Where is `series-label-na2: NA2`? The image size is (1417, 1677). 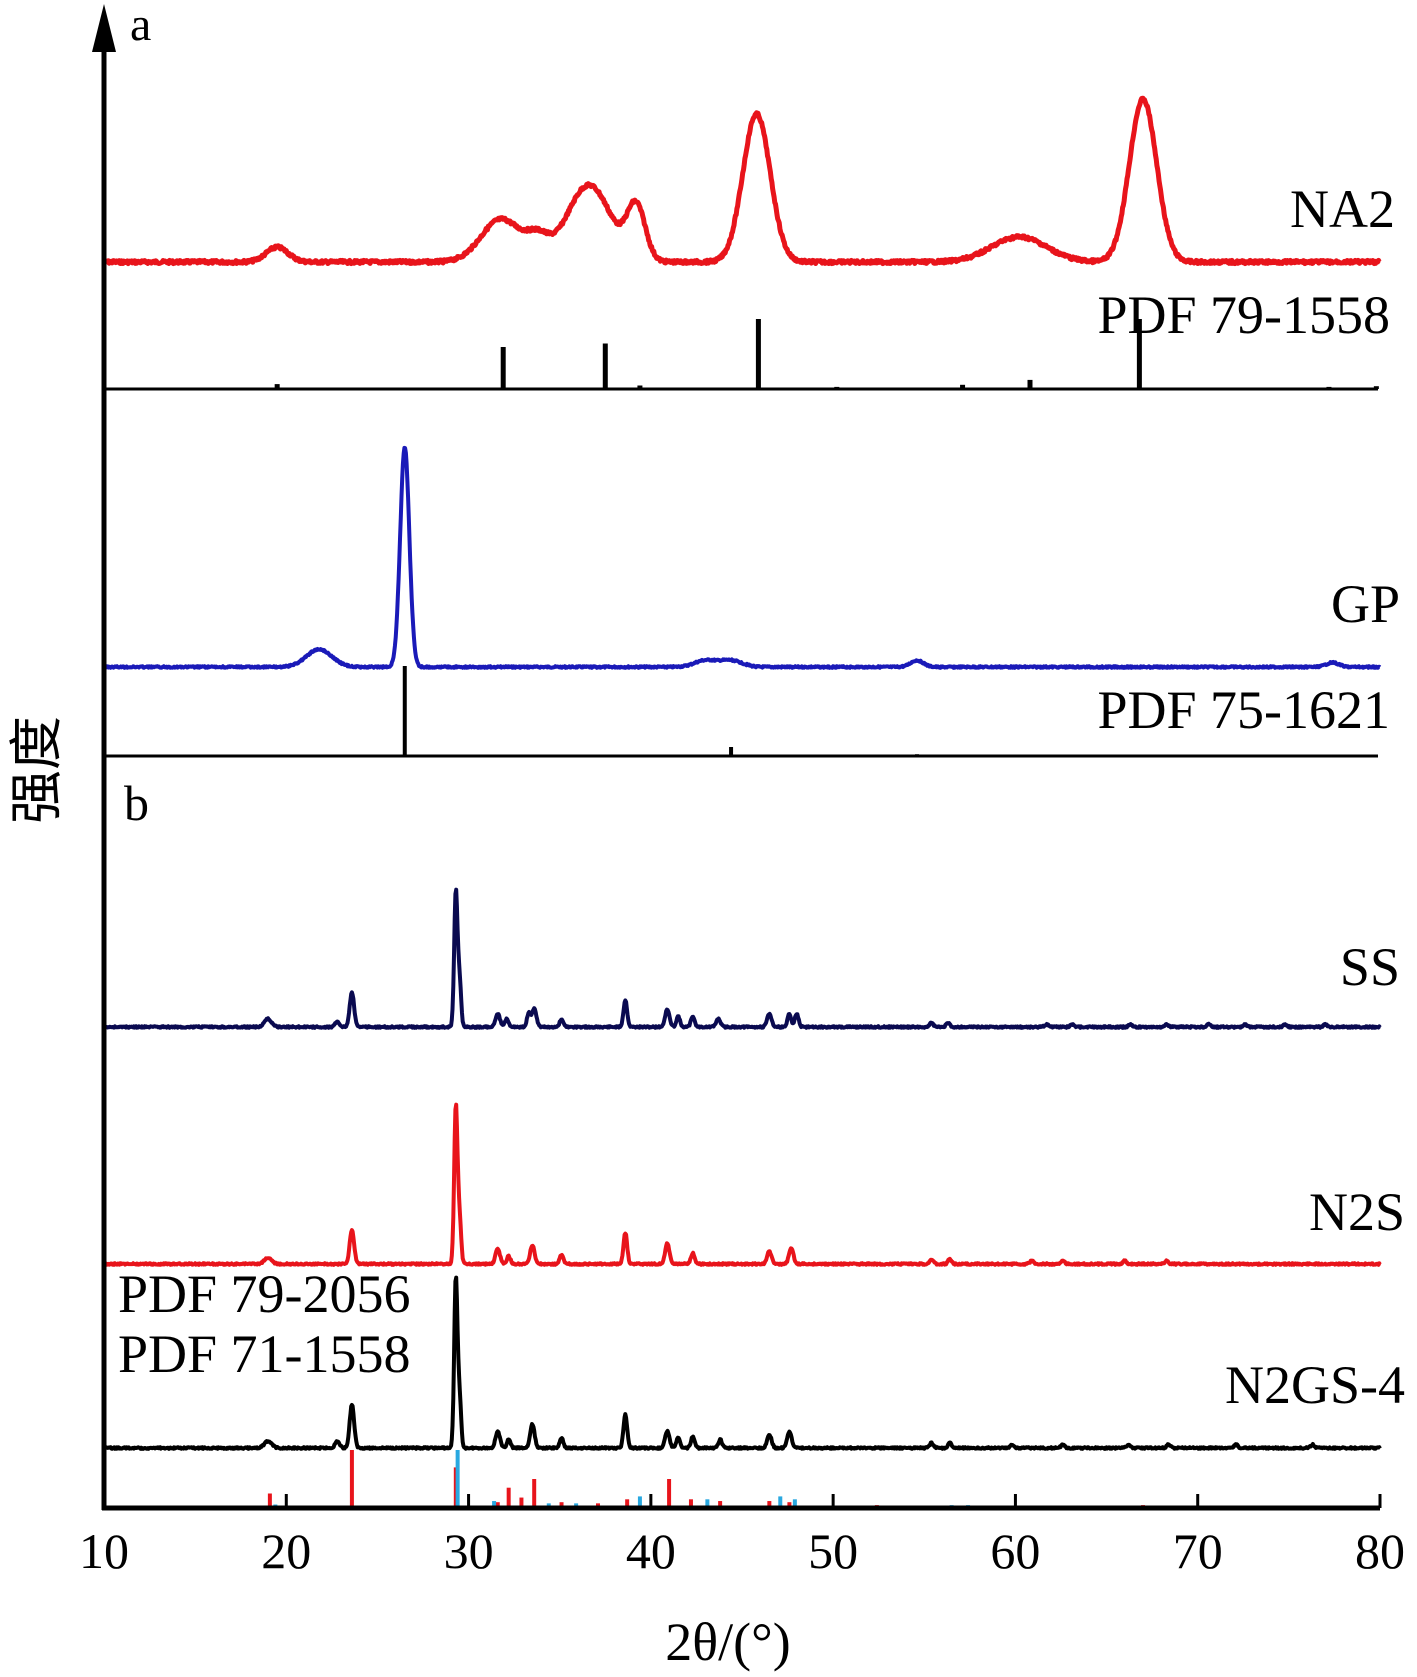
series-label-na2: NA2 is located at coordinates (1342, 209).